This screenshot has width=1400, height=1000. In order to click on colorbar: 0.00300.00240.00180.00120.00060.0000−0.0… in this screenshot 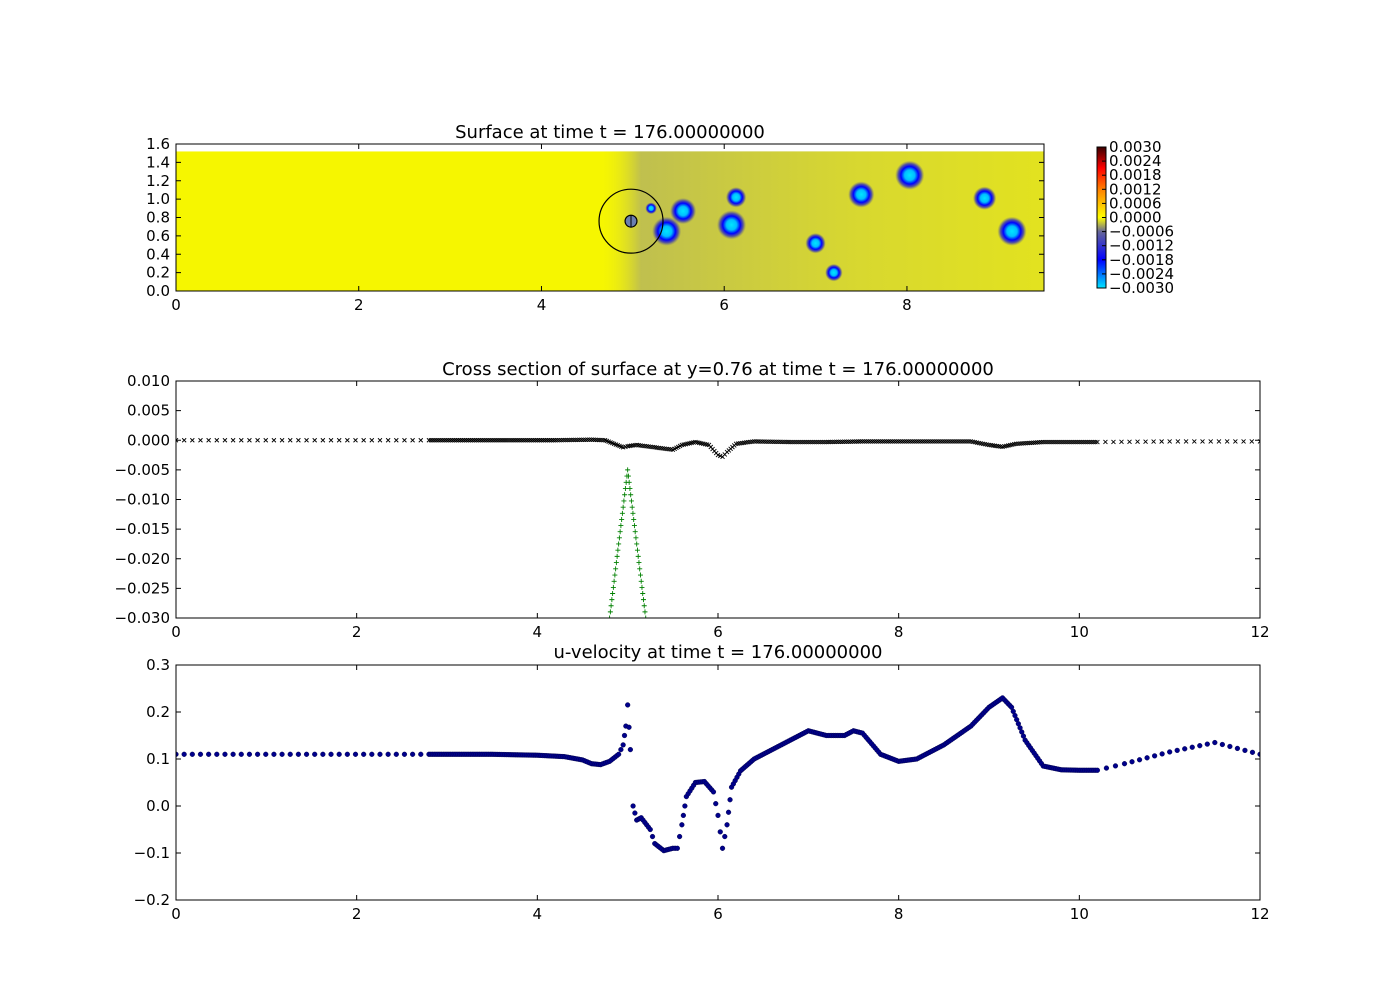, I will do `click(1135, 217)`.